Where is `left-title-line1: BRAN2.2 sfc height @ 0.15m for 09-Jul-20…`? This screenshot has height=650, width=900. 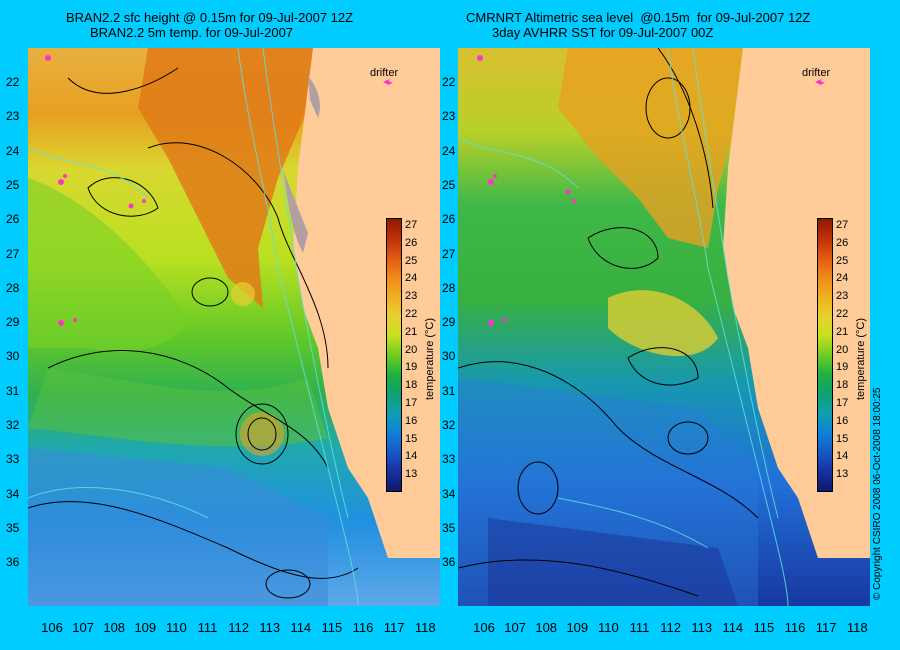
left-title-line1: BRAN2.2 sfc height @ 0.15m for 09-Jul-20… is located at coordinates (210, 17).